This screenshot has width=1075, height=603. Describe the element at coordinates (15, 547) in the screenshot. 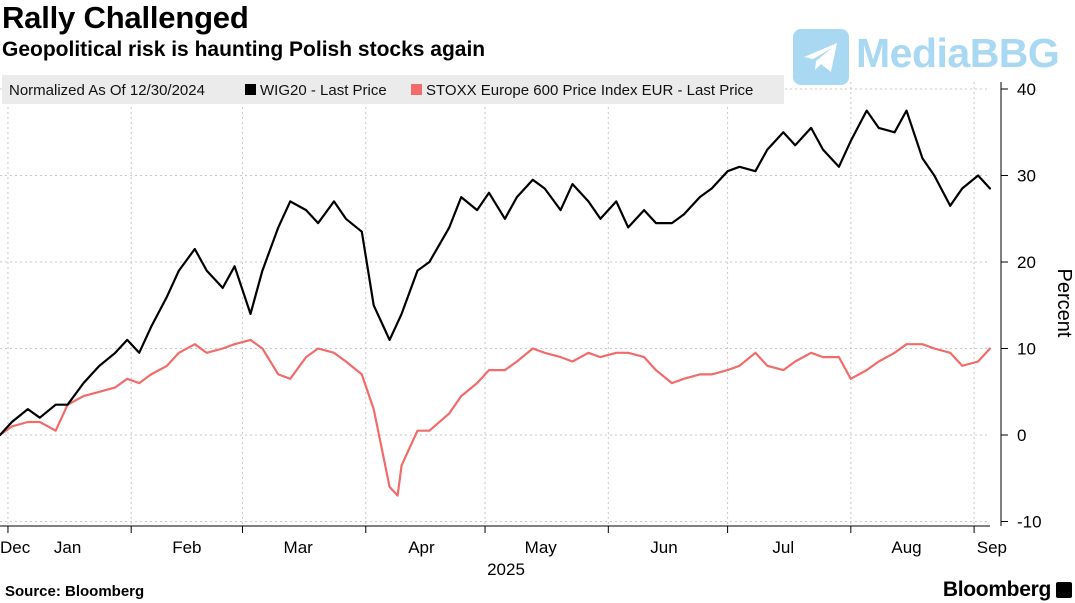

I see `x-tick-label: Dec` at that location.